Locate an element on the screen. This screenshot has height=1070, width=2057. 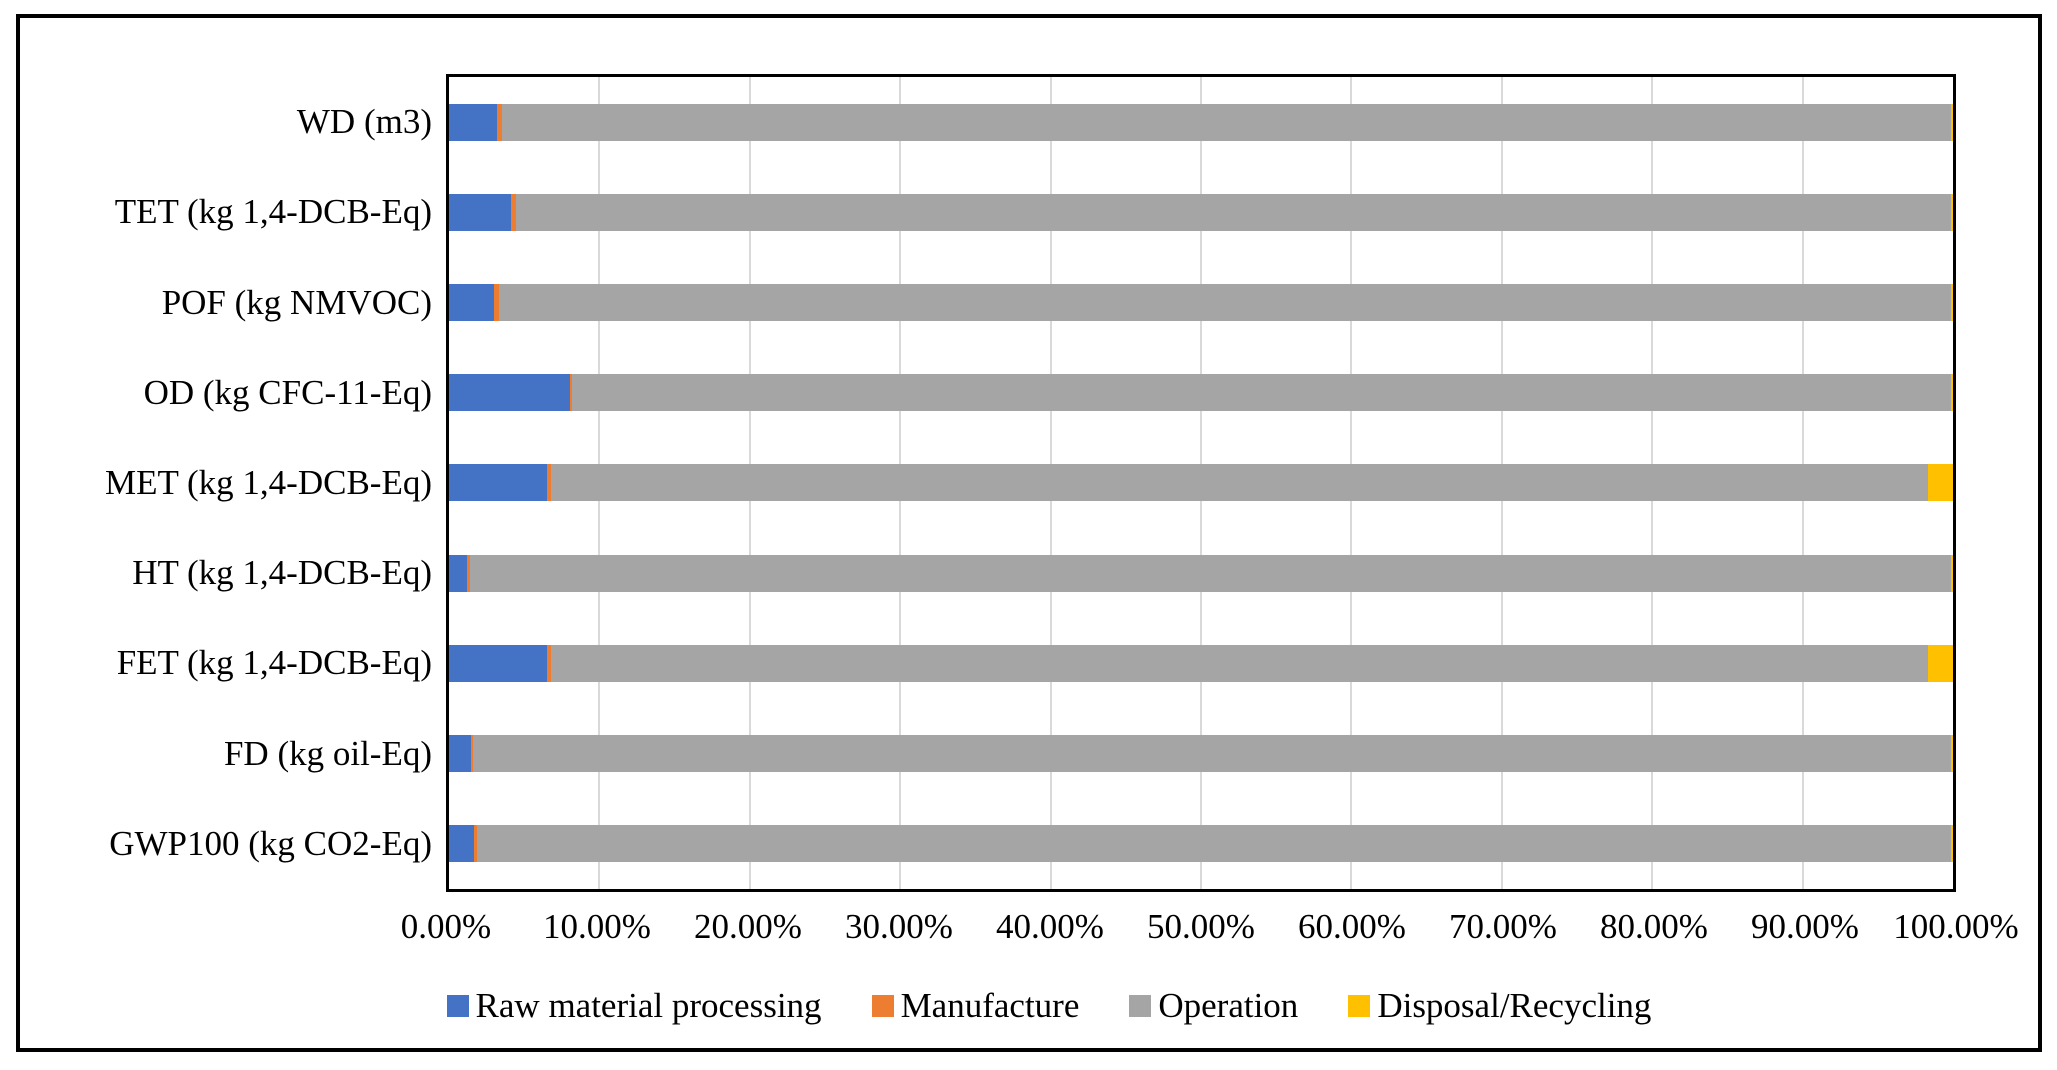
legend-label: Operation is located at coordinates (1228, 1005).